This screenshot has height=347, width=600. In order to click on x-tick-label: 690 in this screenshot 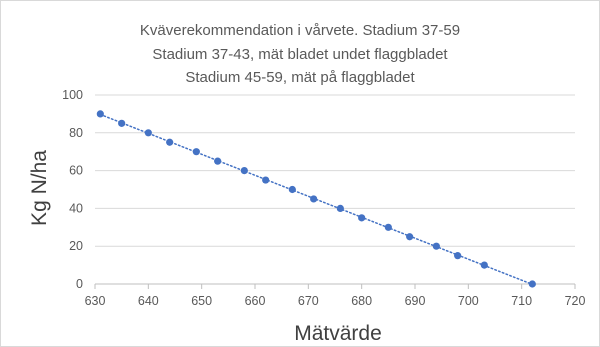, I will do `click(415, 301)`.